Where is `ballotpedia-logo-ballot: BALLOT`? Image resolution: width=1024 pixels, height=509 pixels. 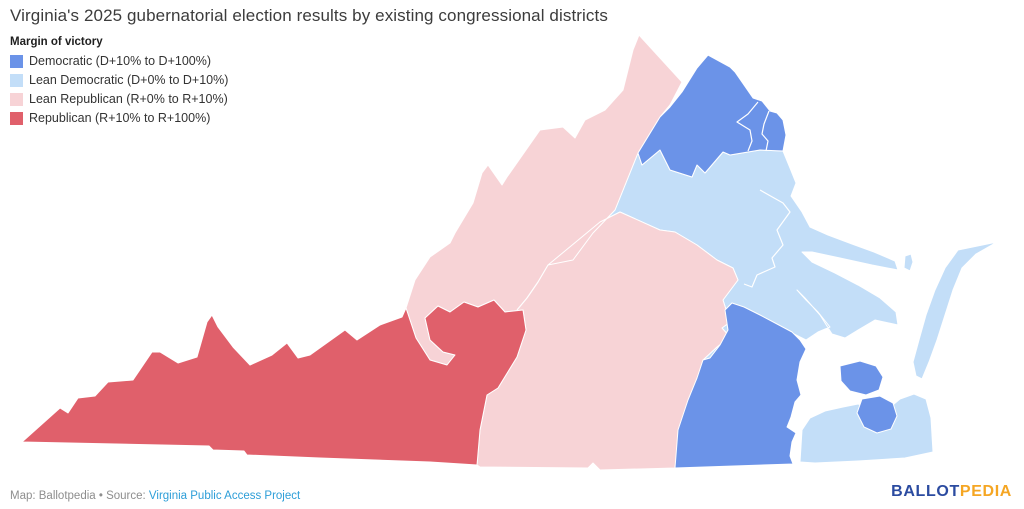 ballotpedia-logo-ballot: BALLOT is located at coordinates (925, 491).